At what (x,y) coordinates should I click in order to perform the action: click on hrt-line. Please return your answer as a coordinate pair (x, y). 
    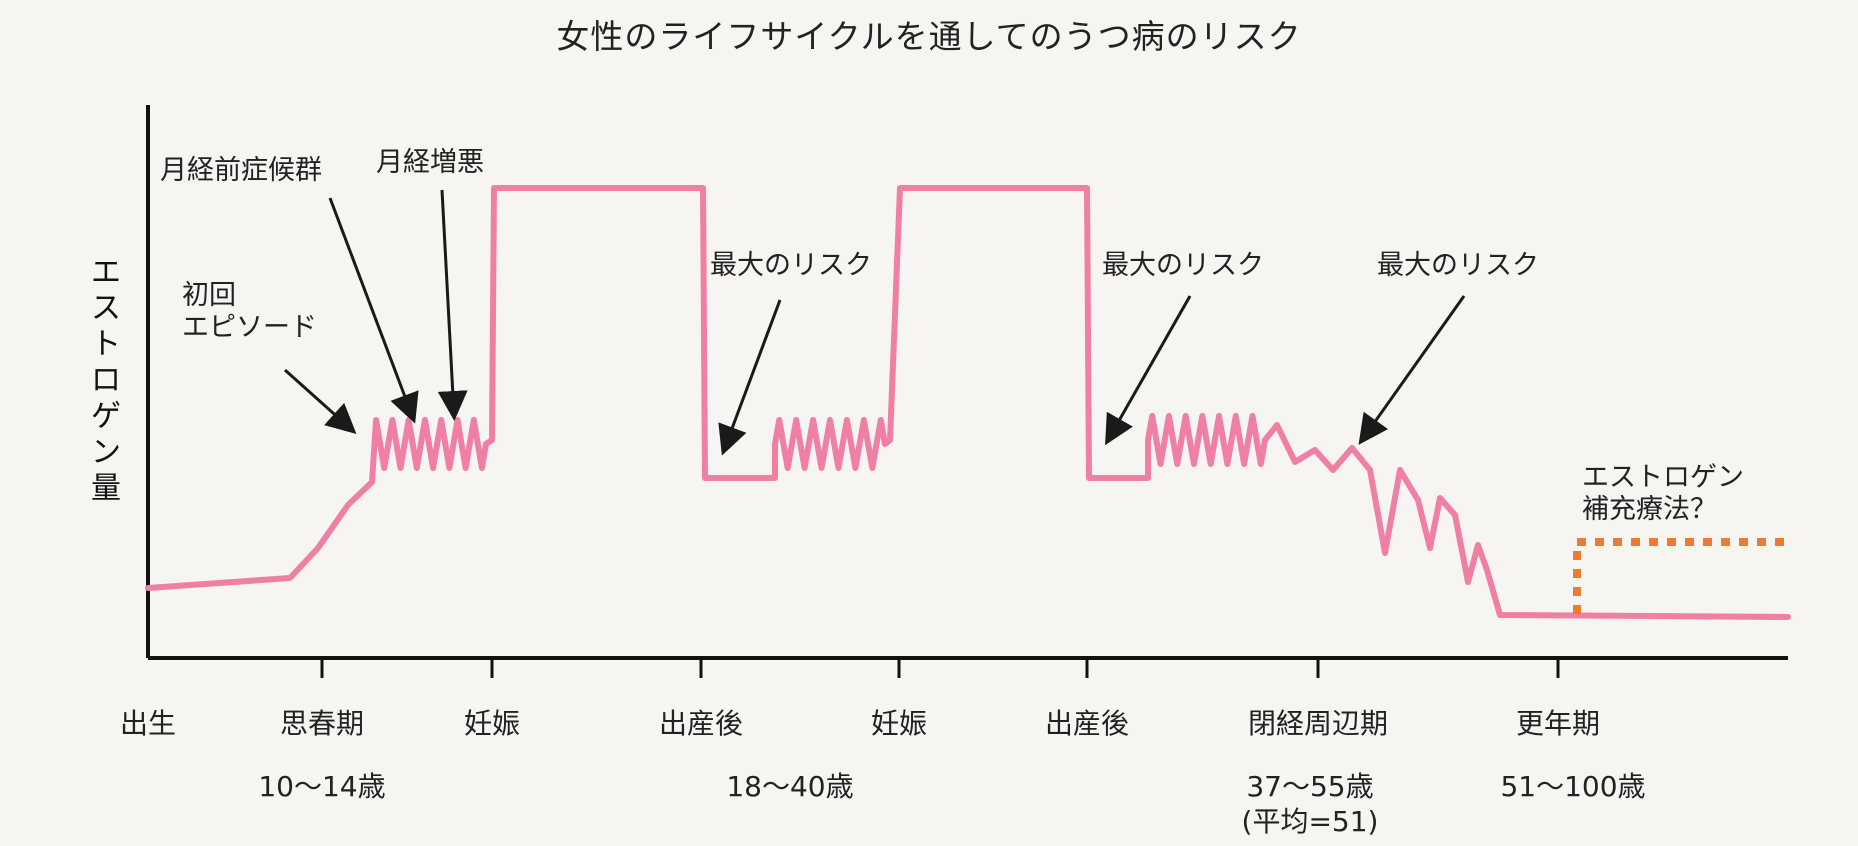
    Looking at the image, I should click on (1680, 576).